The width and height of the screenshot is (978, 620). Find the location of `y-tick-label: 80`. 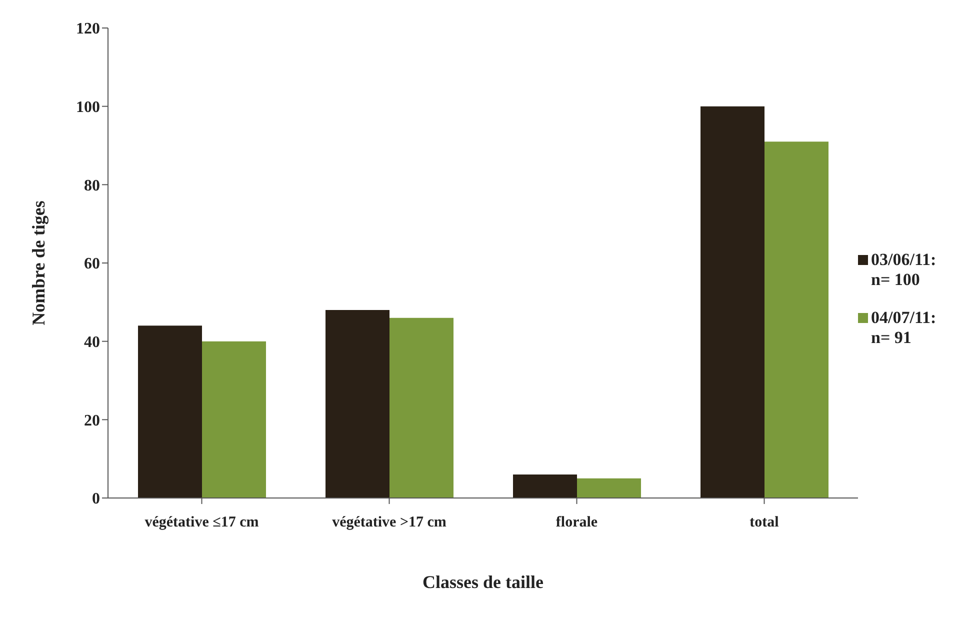

y-tick-label: 80 is located at coordinates (92, 185).